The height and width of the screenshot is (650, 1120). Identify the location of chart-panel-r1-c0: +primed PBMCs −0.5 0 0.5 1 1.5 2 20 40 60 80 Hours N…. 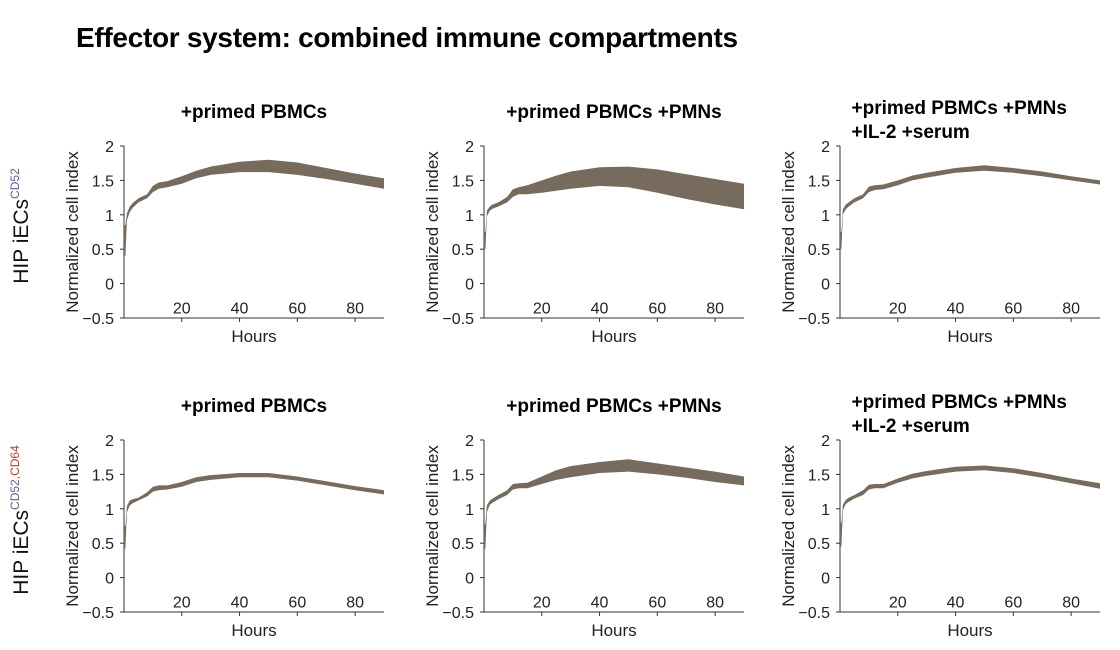
(223, 518).